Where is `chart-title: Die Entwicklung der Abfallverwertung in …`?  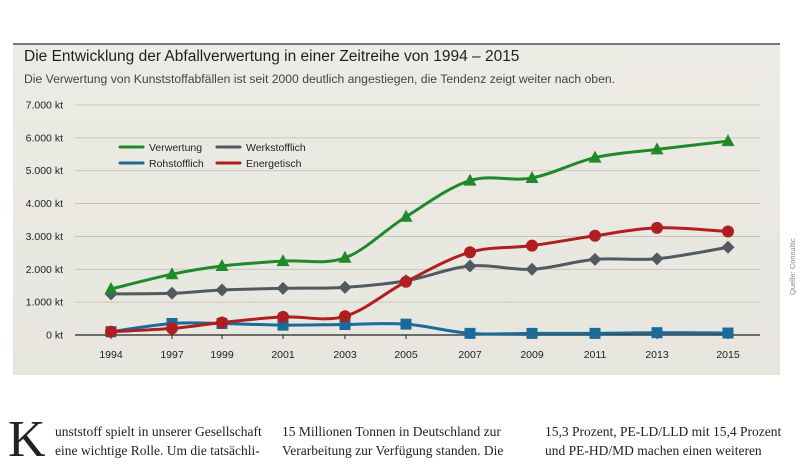
chart-title: Die Entwicklung der Abfallverwertung in … is located at coordinates (272, 56).